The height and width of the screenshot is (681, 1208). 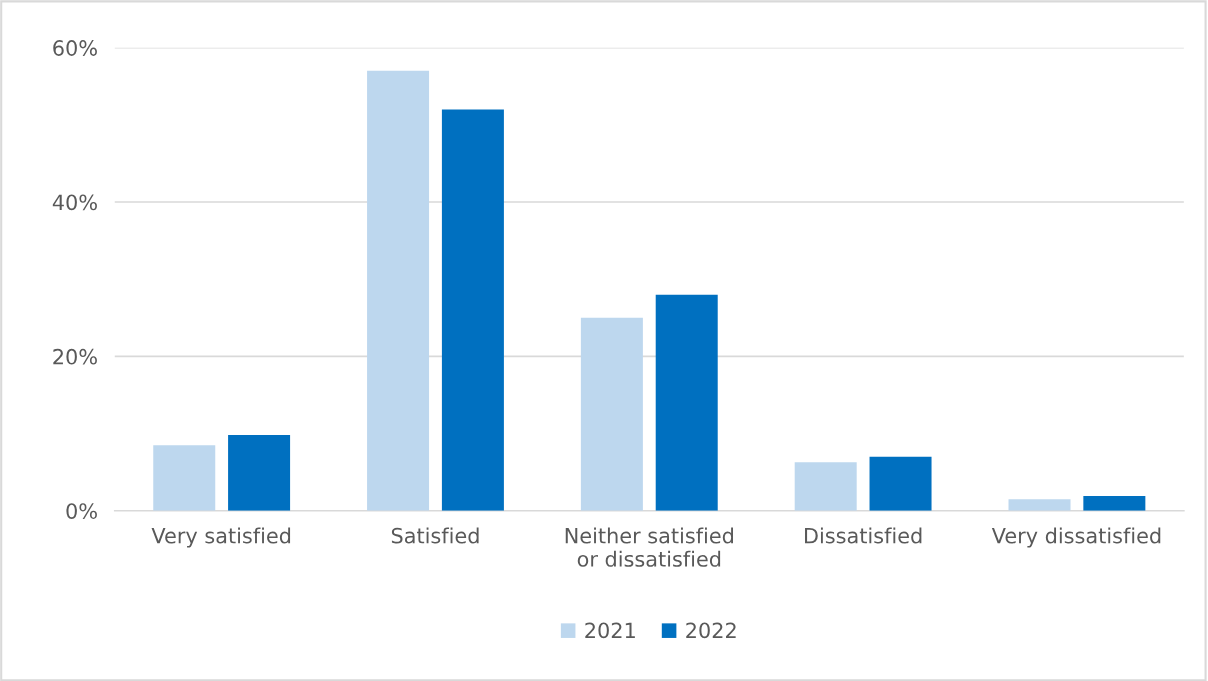 What do you see at coordinates (435, 535) in the screenshot?
I see `x-tick-label: Satisfied` at bounding box center [435, 535].